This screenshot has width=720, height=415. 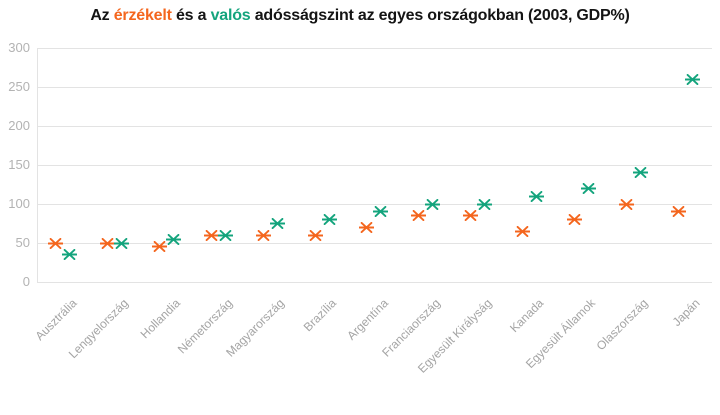 I want to click on title-middle: és a, so click(x=191, y=15).